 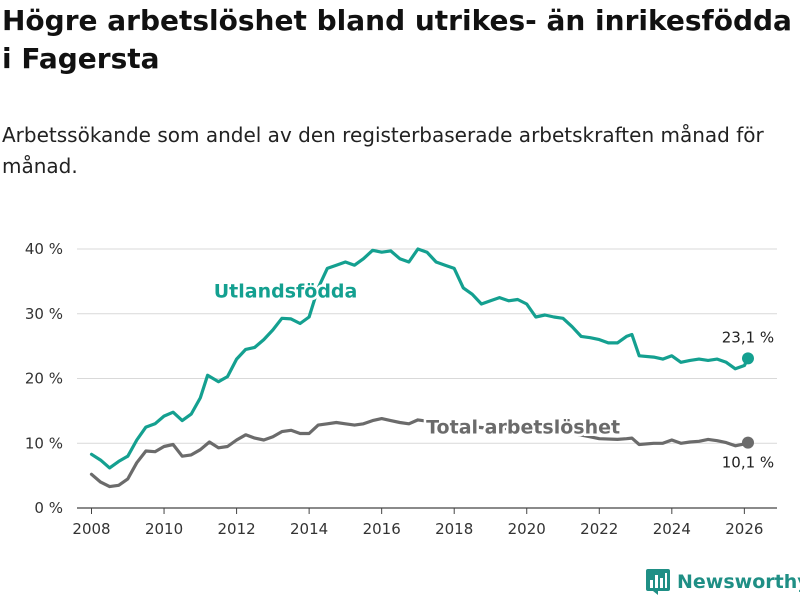 What do you see at coordinates (236, 529) in the screenshot?
I see `x-tick-label: 2012` at bounding box center [236, 529].